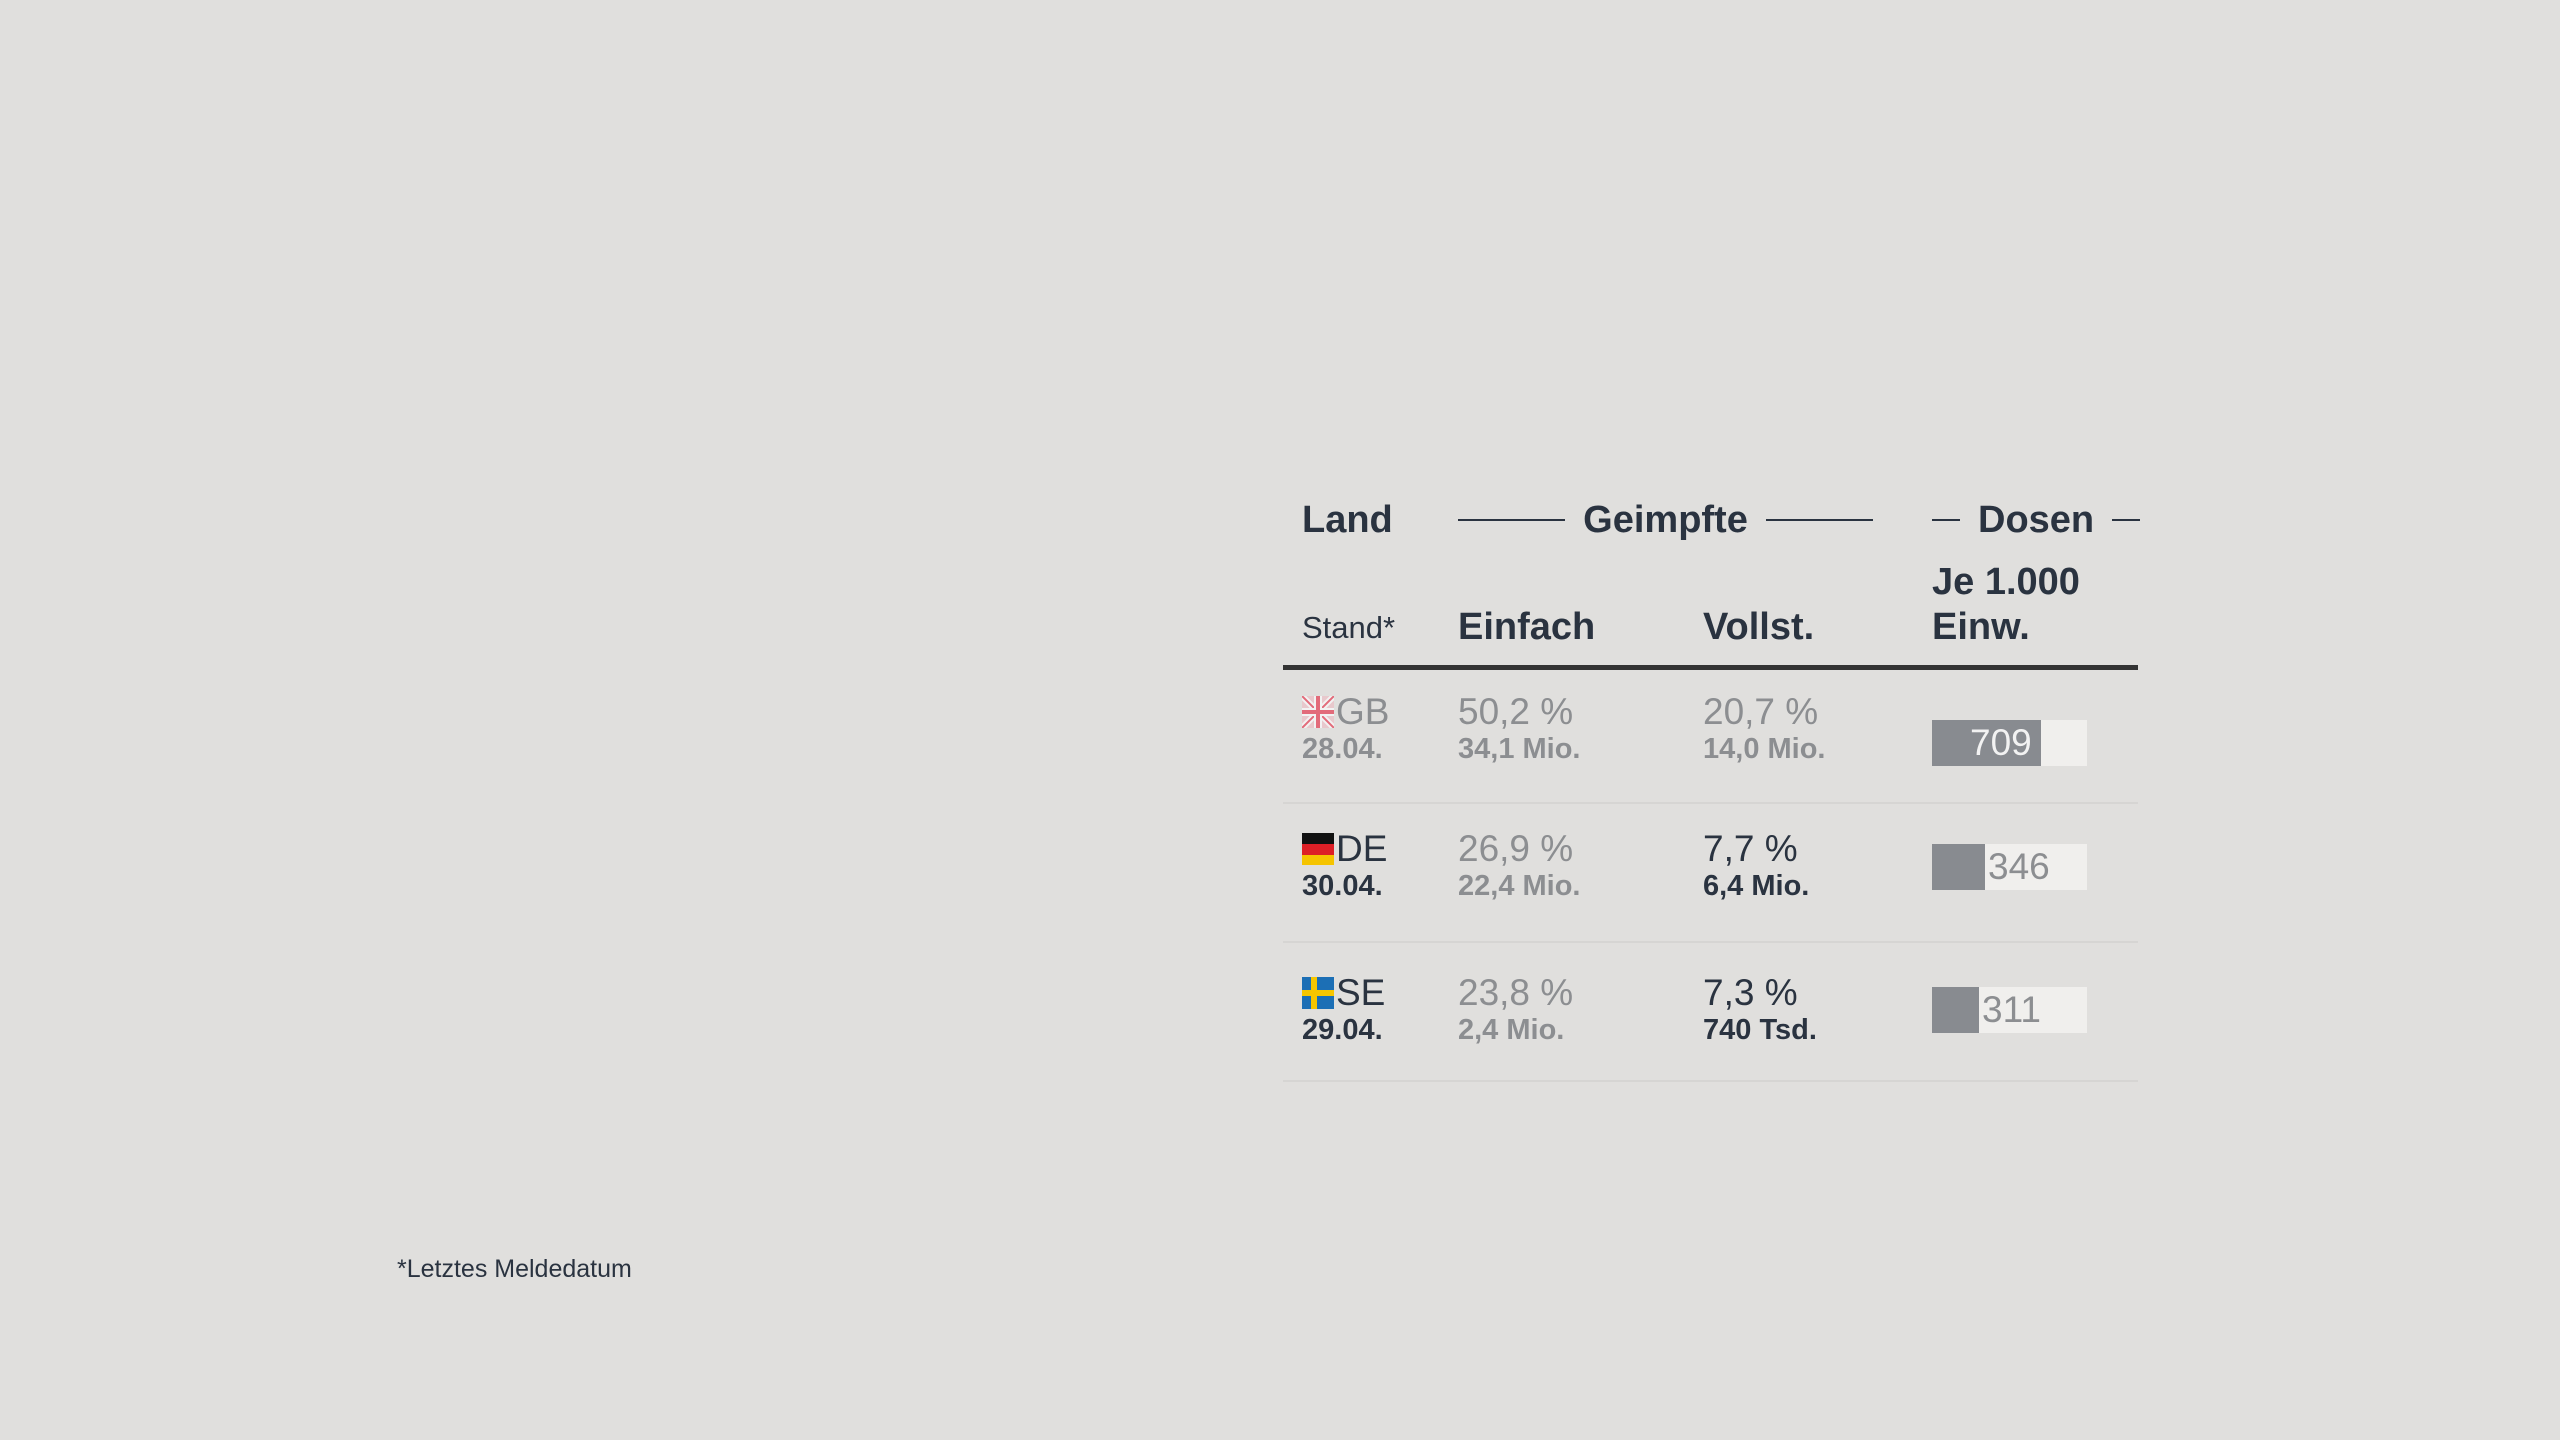 Image resolution: width=2560 pixels, height=1440 pixels. What do you see at coordinates (1527, 627) in the screenshot?
I see `header-einfach: Einfach` at bounding box center [1527, 627].